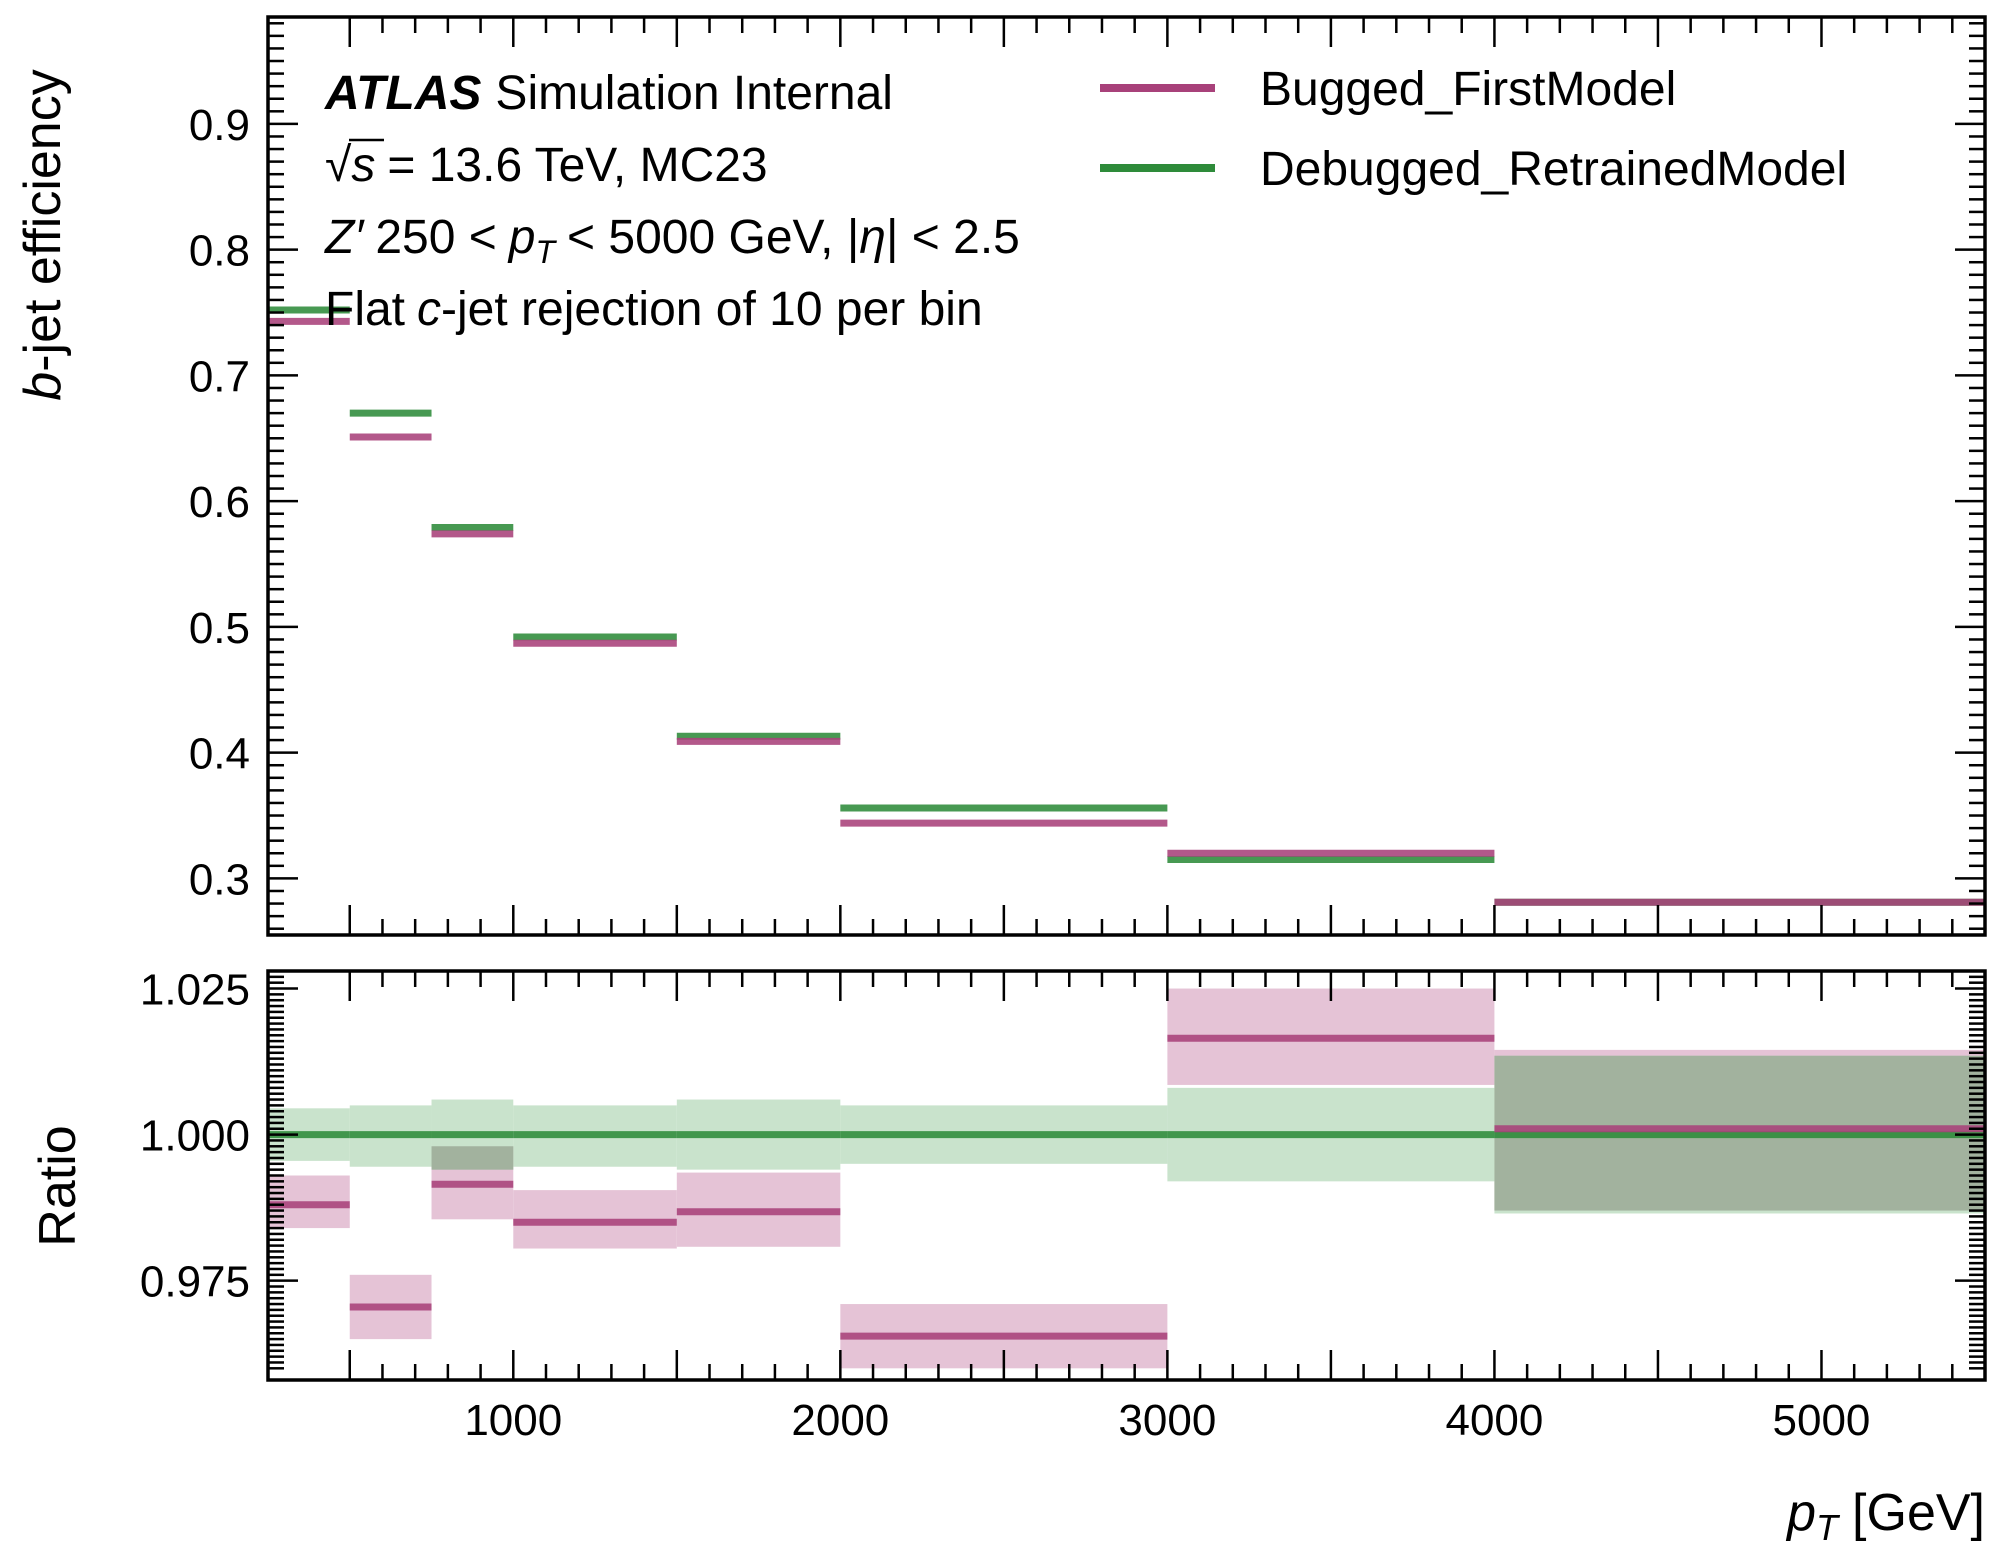  What do you see at coordinates (58, 1185) in the screenshot?
I see `y-axis-title-ratio: Ratio` at bounding box center [58, 1185].